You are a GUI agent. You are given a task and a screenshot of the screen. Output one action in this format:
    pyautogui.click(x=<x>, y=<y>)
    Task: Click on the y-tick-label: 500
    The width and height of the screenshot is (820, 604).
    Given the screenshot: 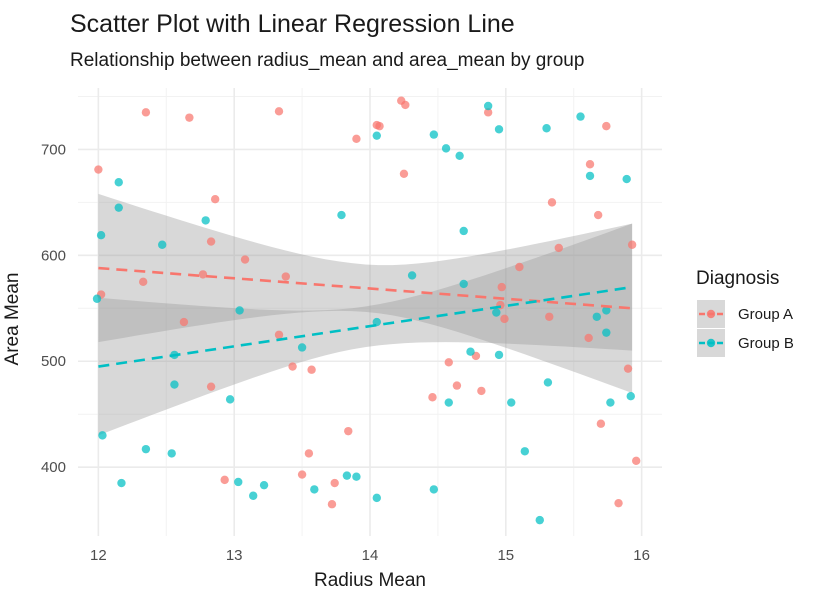 What is the action you would take?
    pyautogui.click(x=53, y=361)
    